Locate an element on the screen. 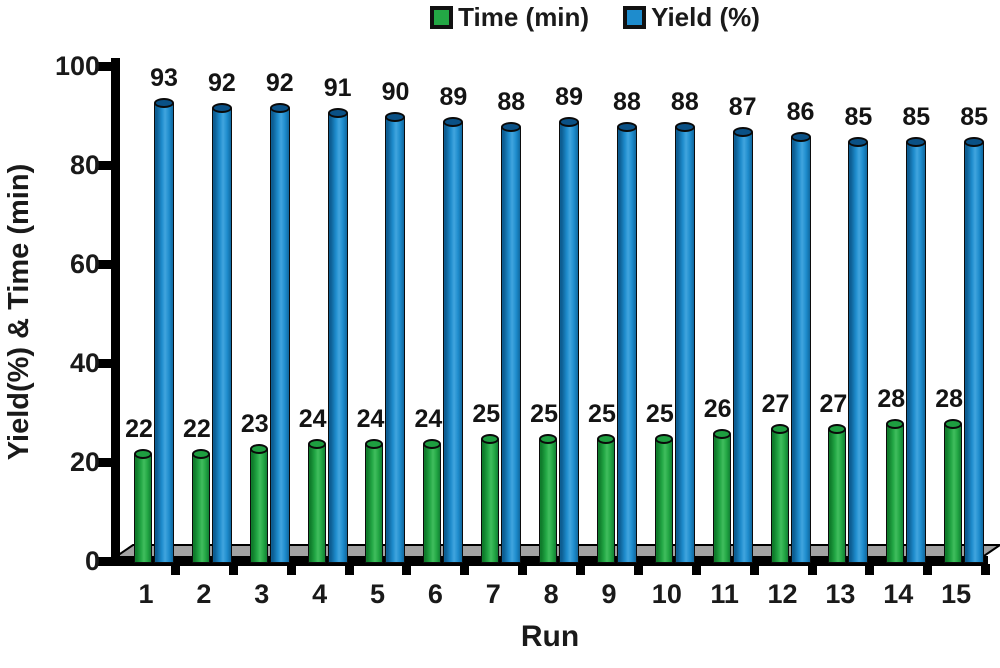 Image resolution: width=1000 pixels, height=668 pixels. label-yield-run-10: 88 is located at coordinates (684, 102).